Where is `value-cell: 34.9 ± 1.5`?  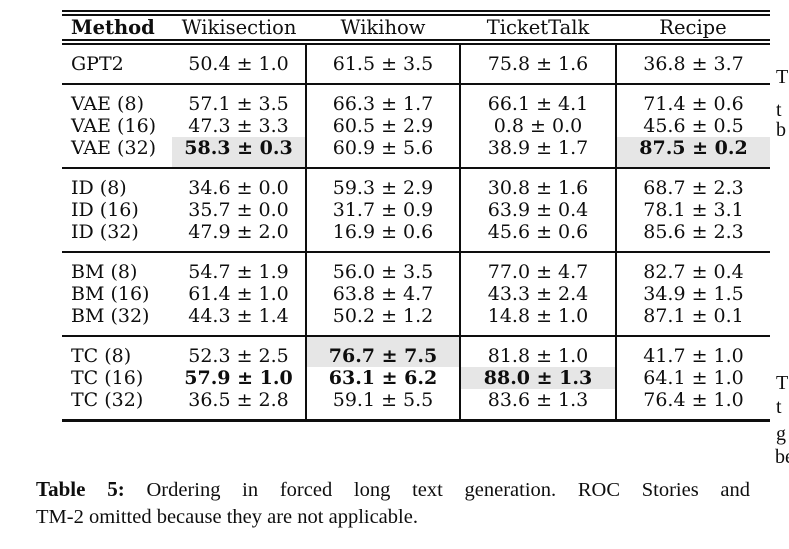 value-cell: 34.9 ± 1.5 is located at coordinates (692, 294).